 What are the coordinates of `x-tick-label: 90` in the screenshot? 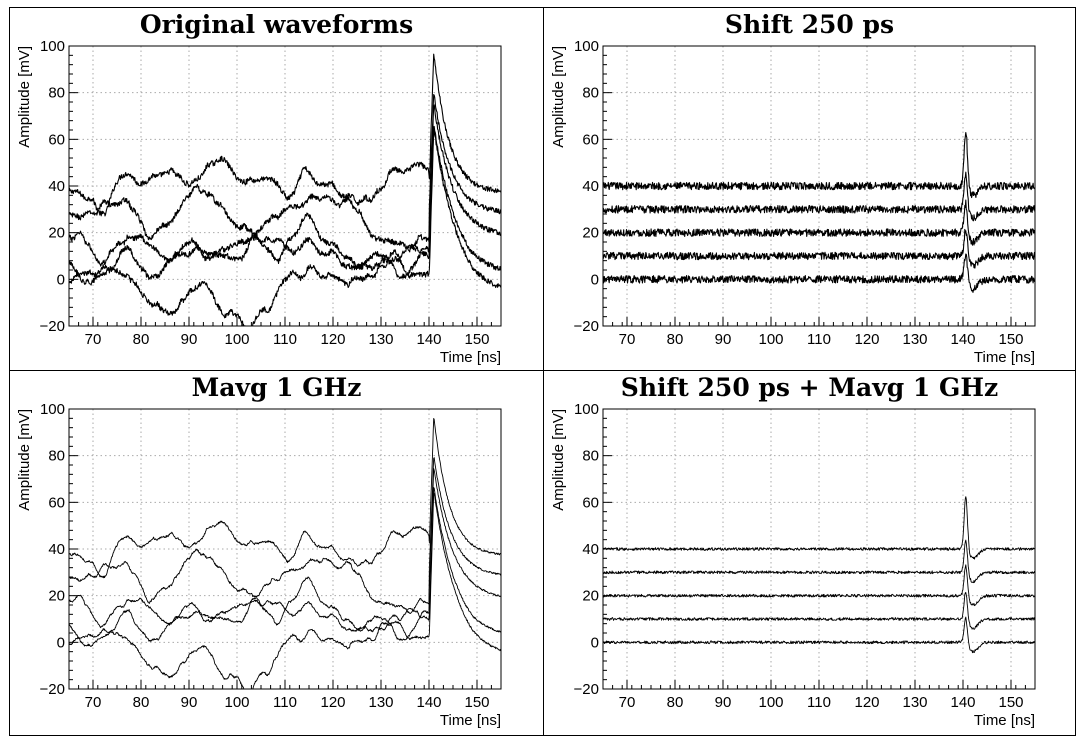 It's located at (189, 702).